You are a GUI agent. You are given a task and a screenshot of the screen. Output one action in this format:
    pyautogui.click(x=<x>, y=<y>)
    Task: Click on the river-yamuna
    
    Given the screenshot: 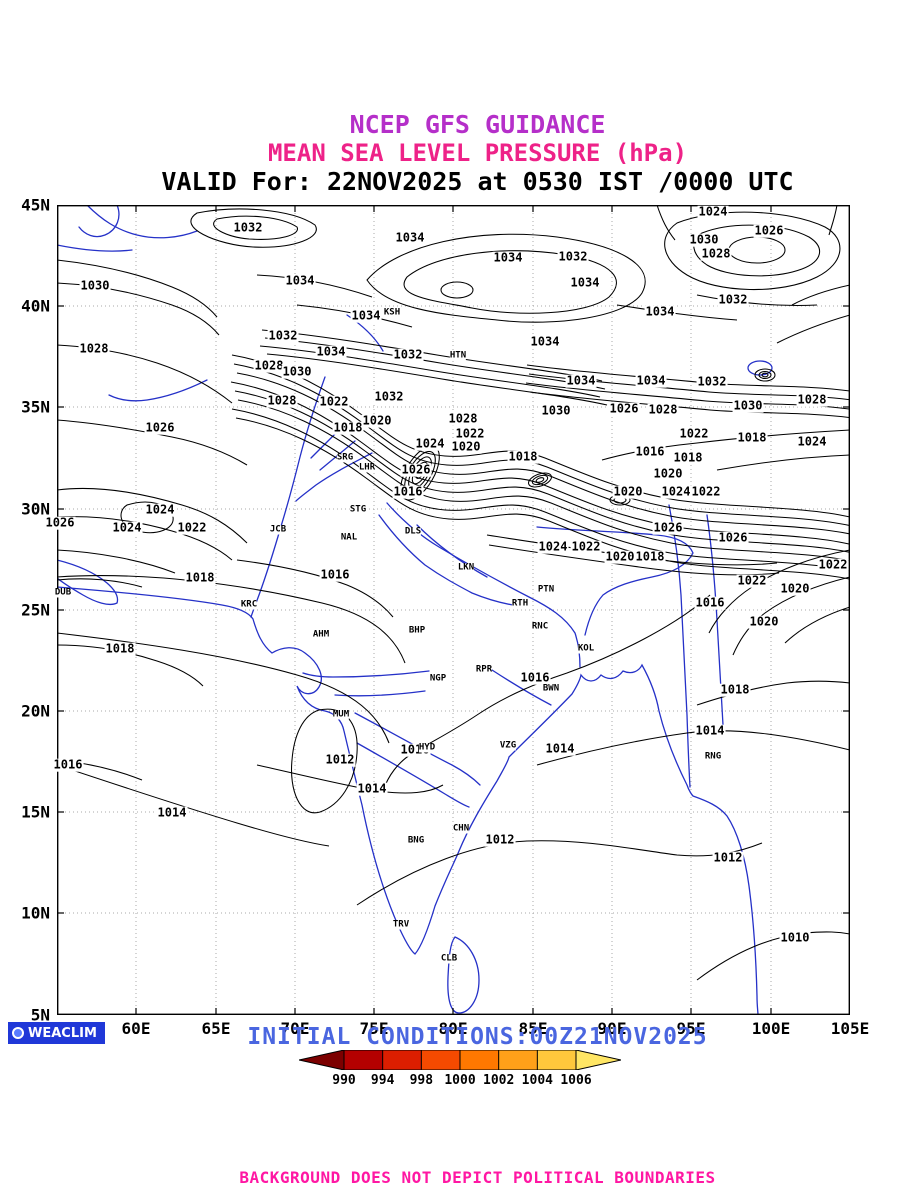 What is the action you would take?
    pyautogui.click(x=449, y=560)
    